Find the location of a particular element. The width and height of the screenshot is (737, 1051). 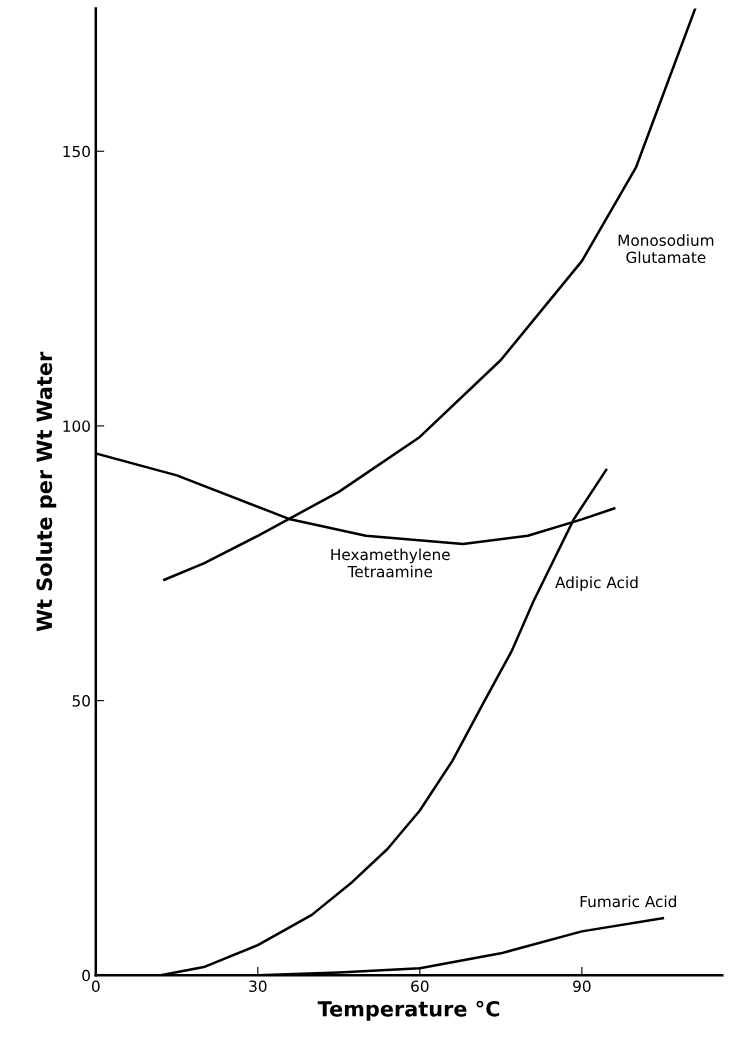

series-label: Adipic Acid is located at coordinates (596, 584).